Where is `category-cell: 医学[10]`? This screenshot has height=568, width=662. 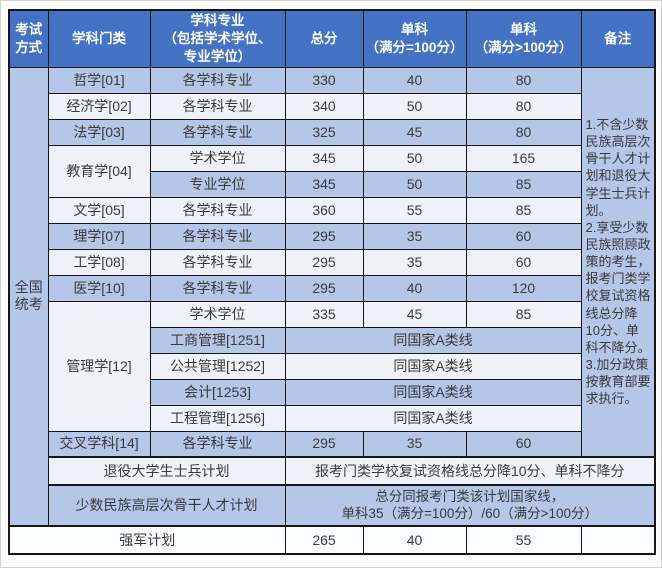
category-cell: 医学[10] is located at coordinates (99, 288).